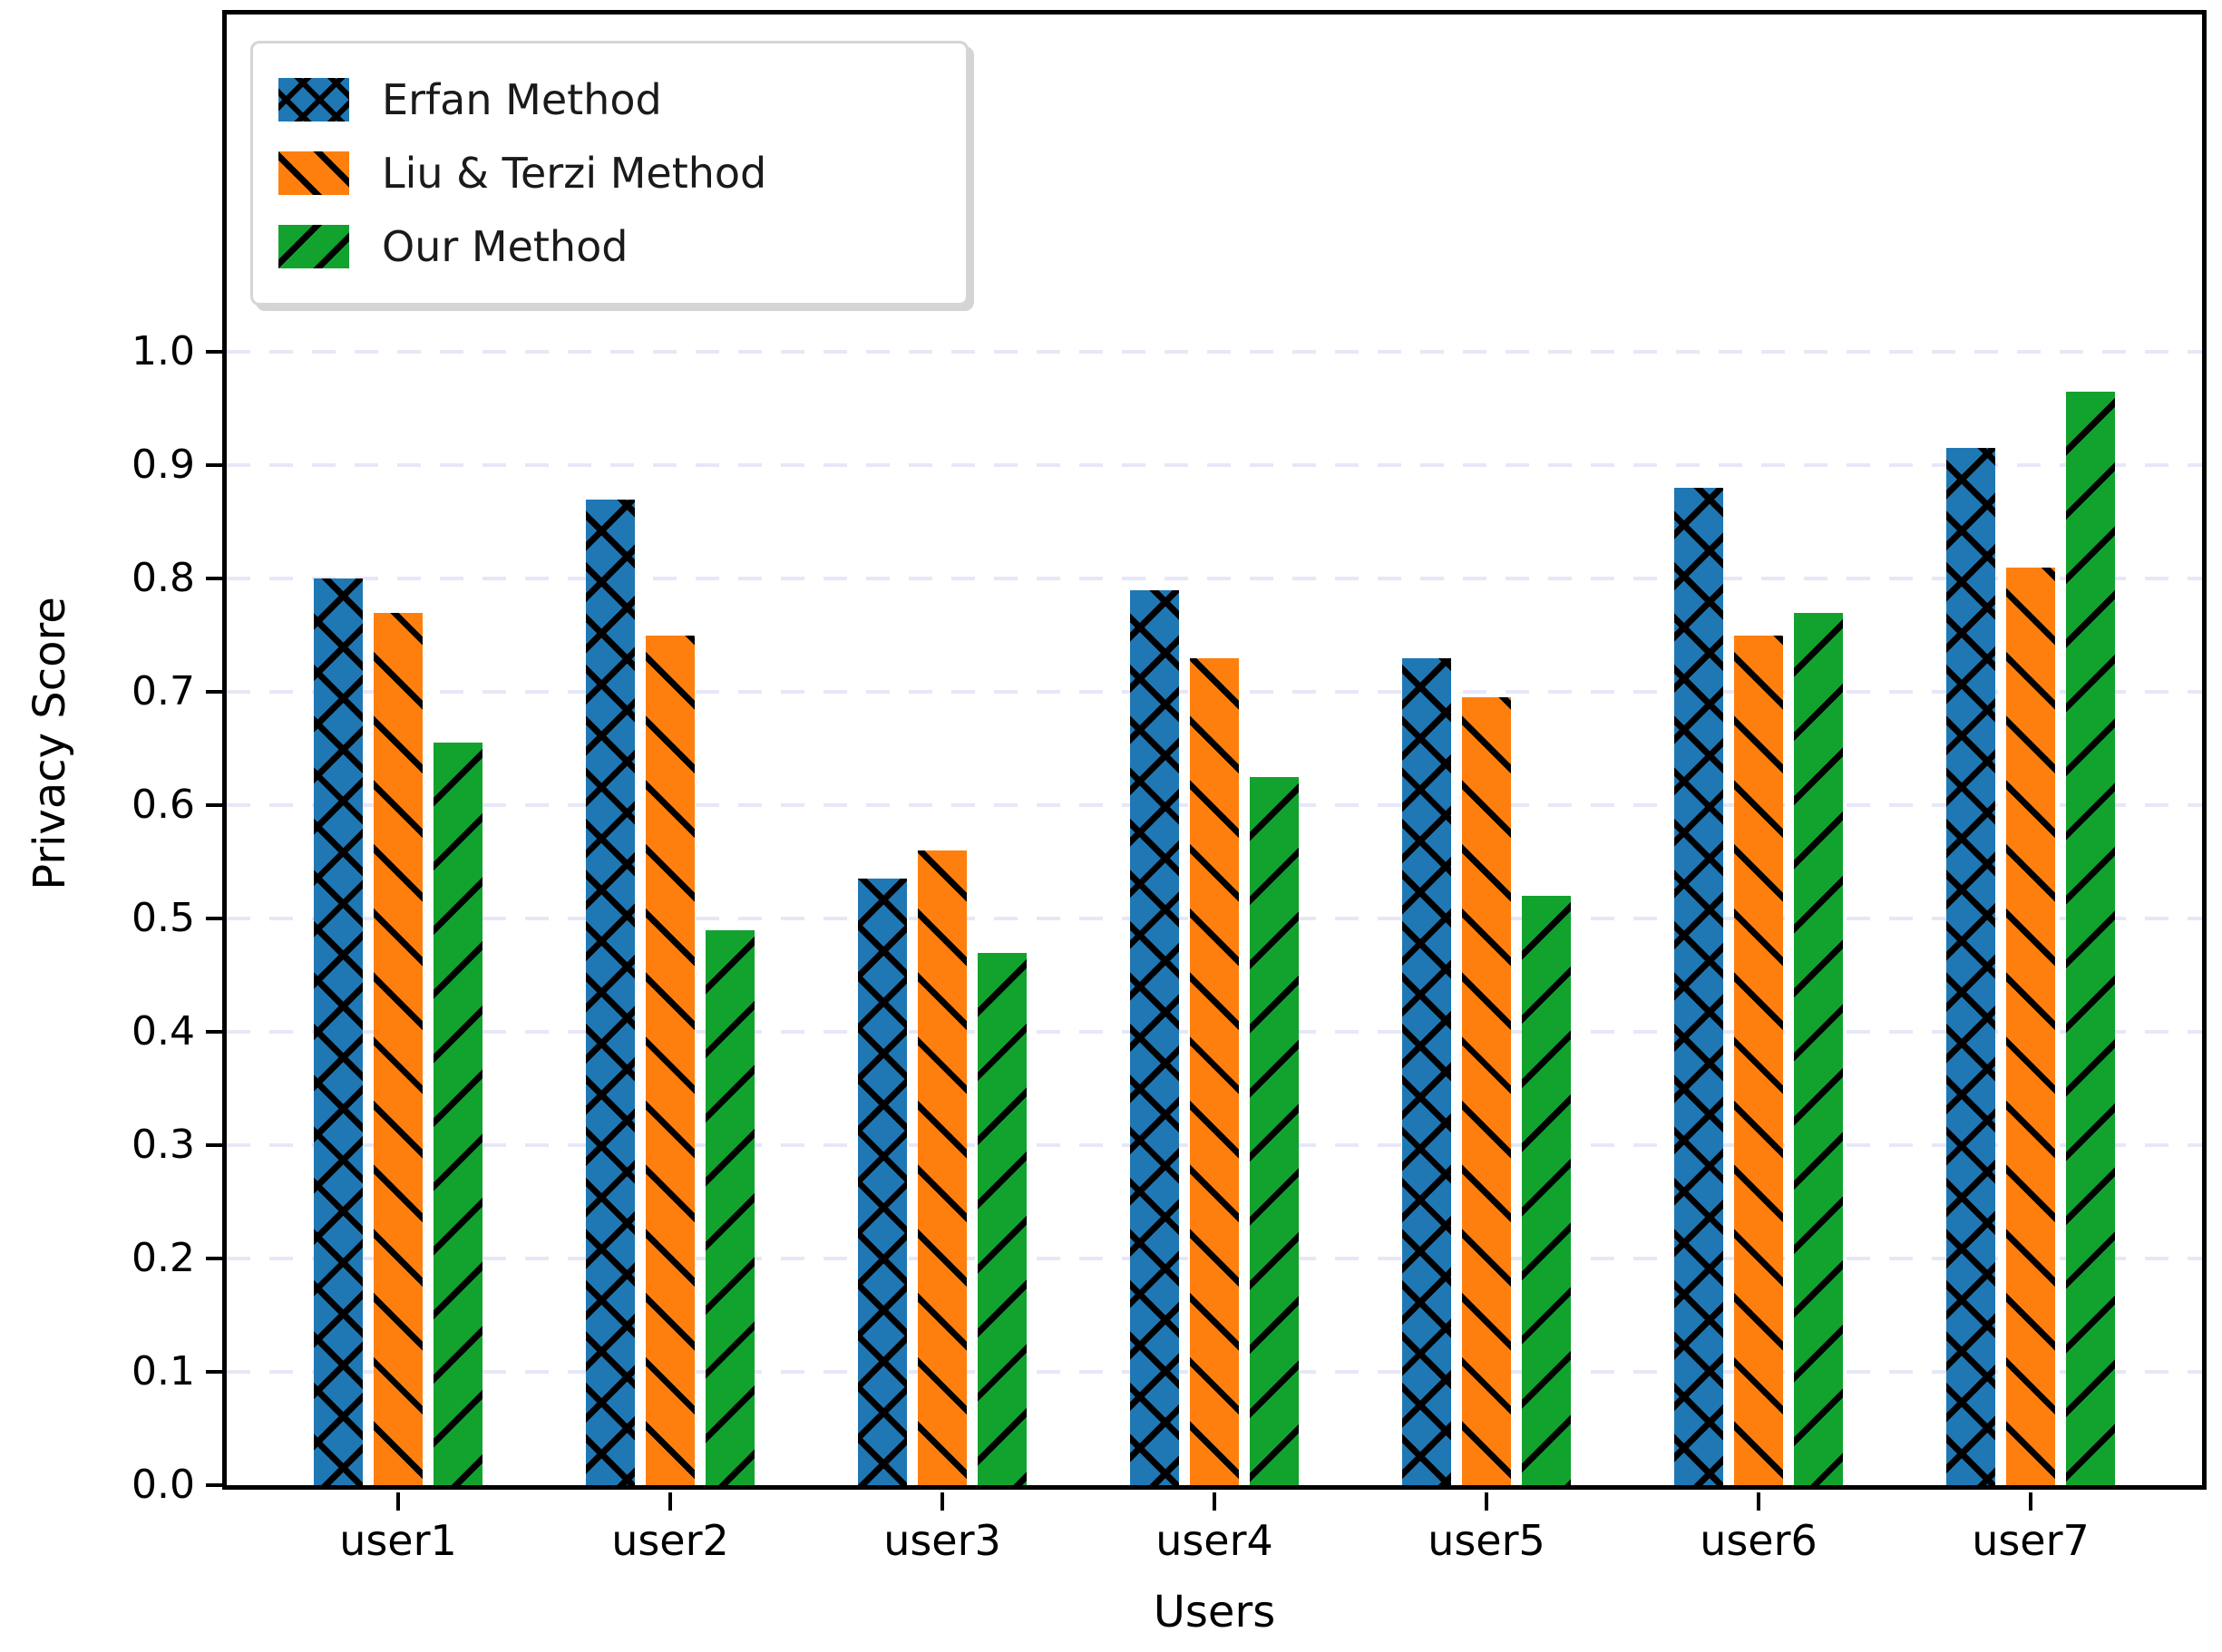 This screenshot has height=1652, width=2222. Describe the element at coordinates (49, 744) in the screenshot. I see `y-axis-label: Privacy Score` at that location.